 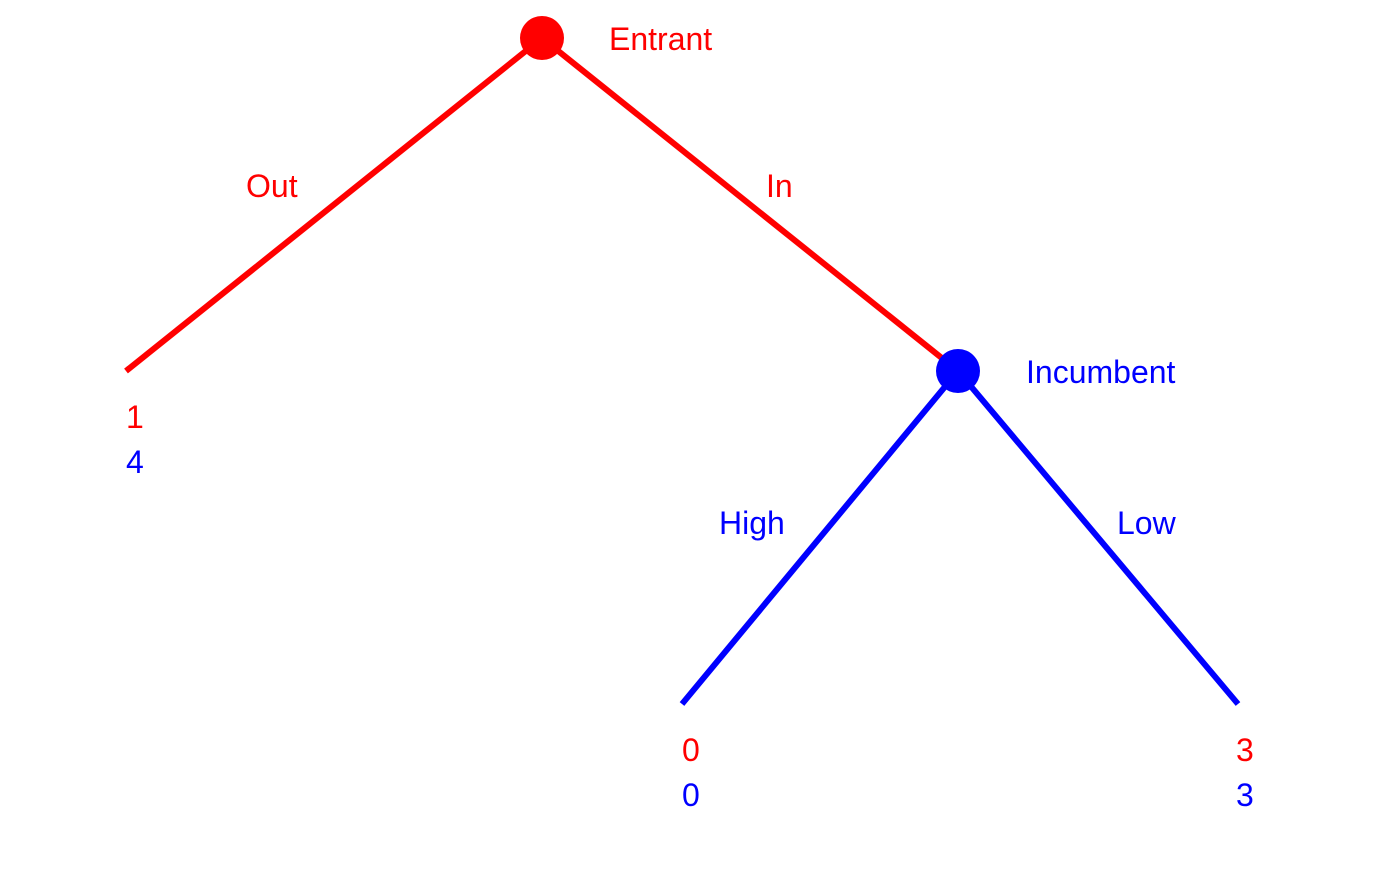 I want to click on payoff-high-incumbent: 0, so click(x=691, y=795).